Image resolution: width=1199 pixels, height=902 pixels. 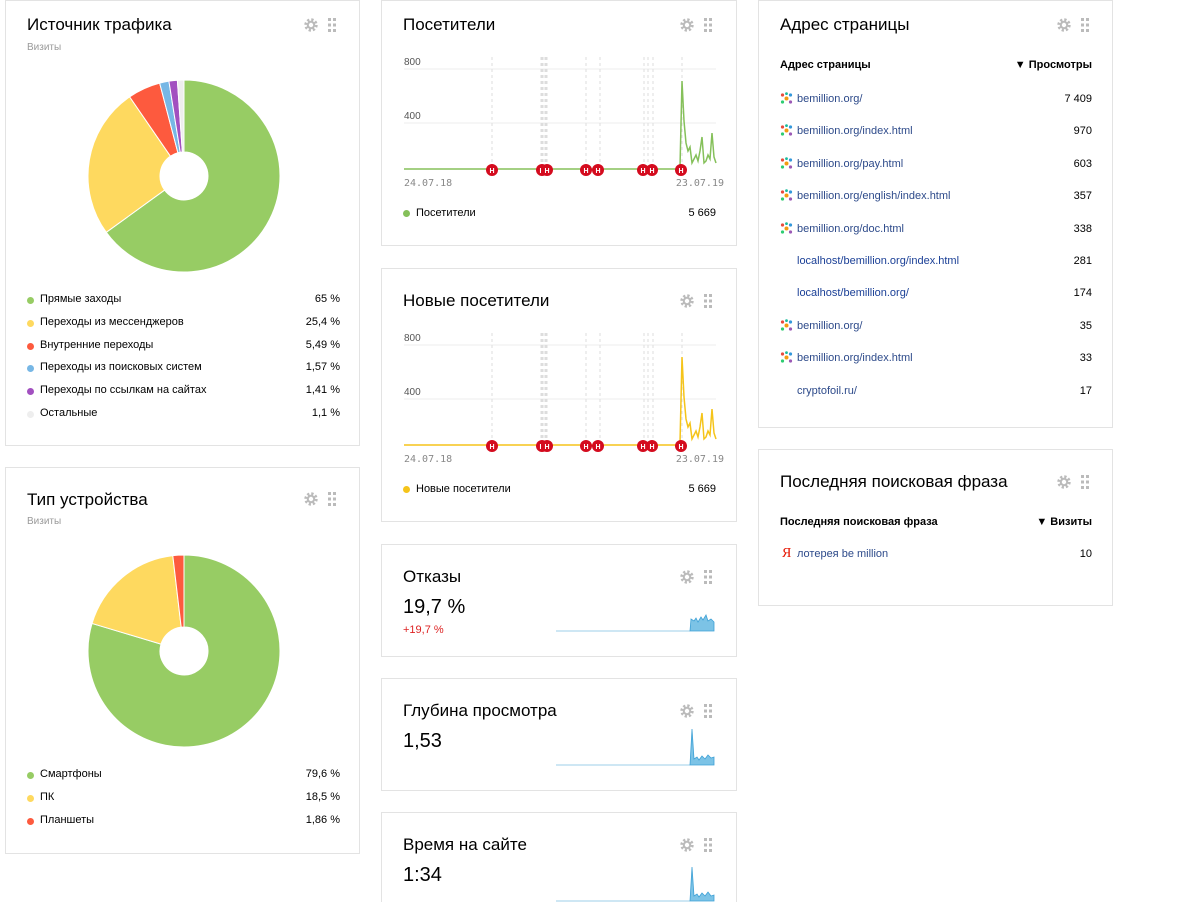 What do you see at coordinates (853, 293) in the screenshot?
I see `page-url-link: localhost/bemillion.org/` at bounding box center [853, 293].